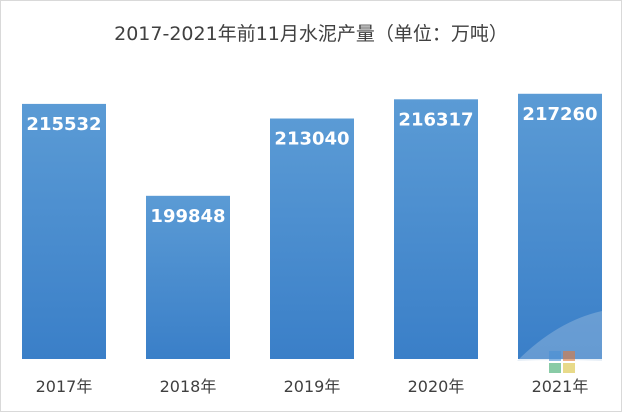 The width and height of the screenshot is (622, 412). Describe the element at coordinates (188, 277) in the screenshot. I see `bar-2018年` at that location.